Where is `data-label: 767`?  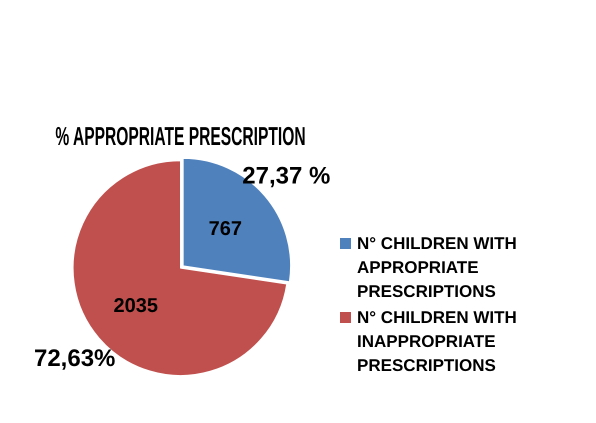
data-label: 767 is located at coordinates (225, 229).